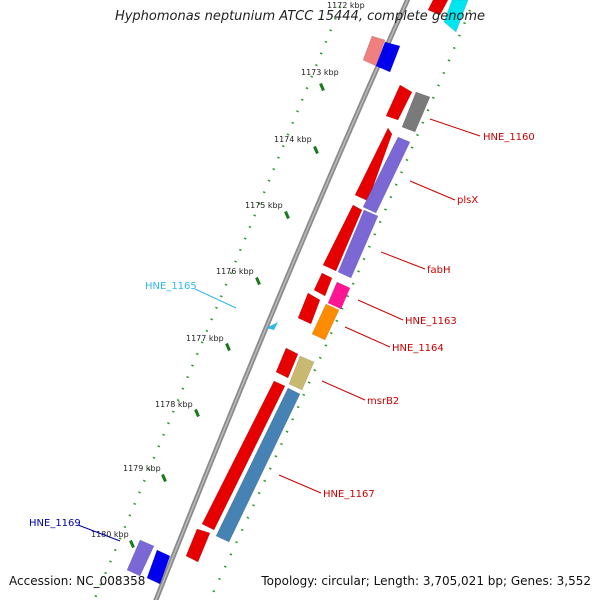 This screenshot has height=600, width=600. I want to click on gene-feature-cyan, so click(456, 16).